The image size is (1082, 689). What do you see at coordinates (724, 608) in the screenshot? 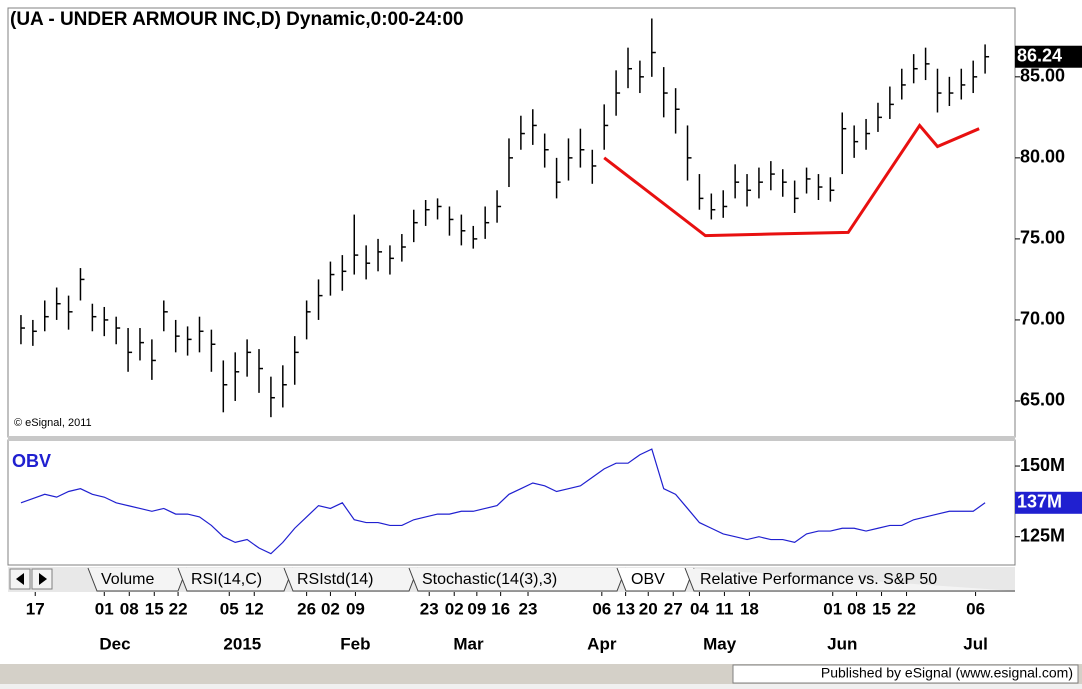
I see `x-tick-label: 11` at bounding box center [724, 608].